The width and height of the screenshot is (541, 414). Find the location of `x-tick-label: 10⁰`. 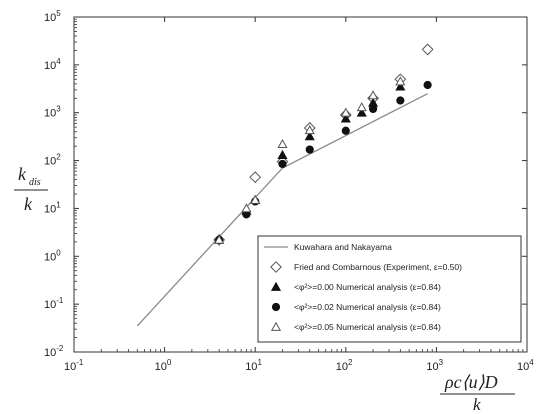

x-tick-label: 10⁰ is located at coordinates (163, 365).